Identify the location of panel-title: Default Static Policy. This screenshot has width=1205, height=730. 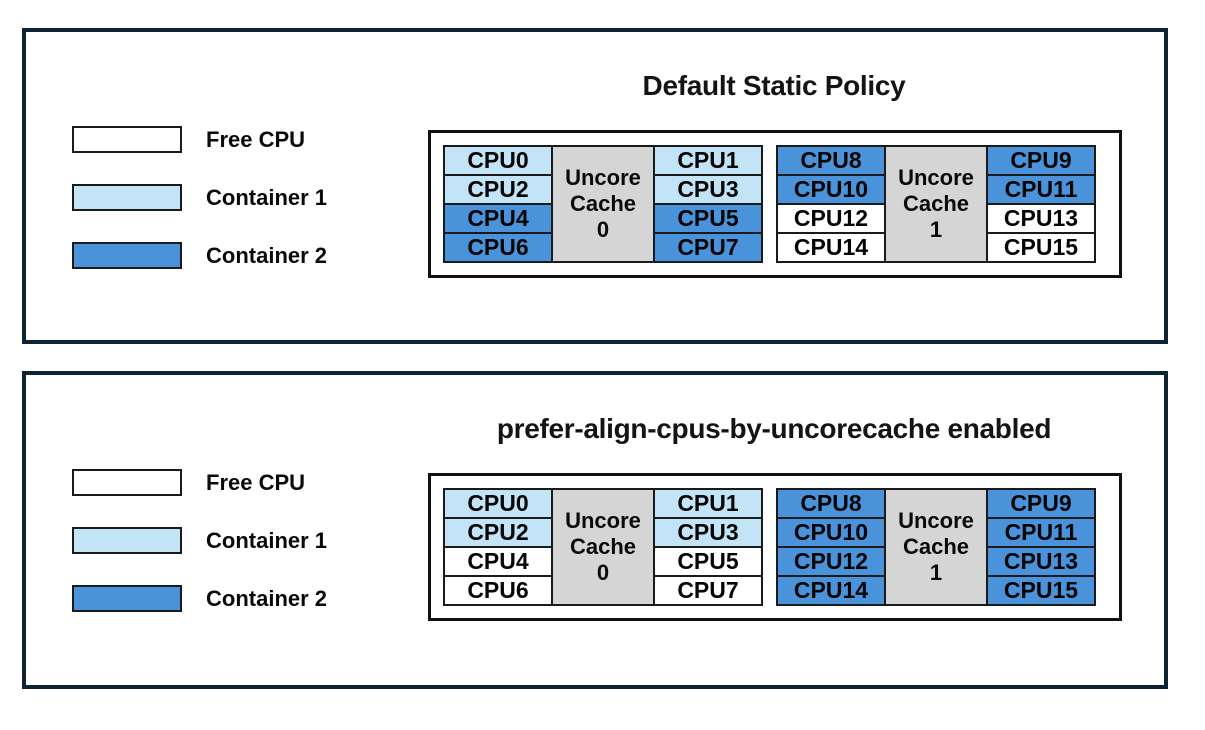
(774, 85).